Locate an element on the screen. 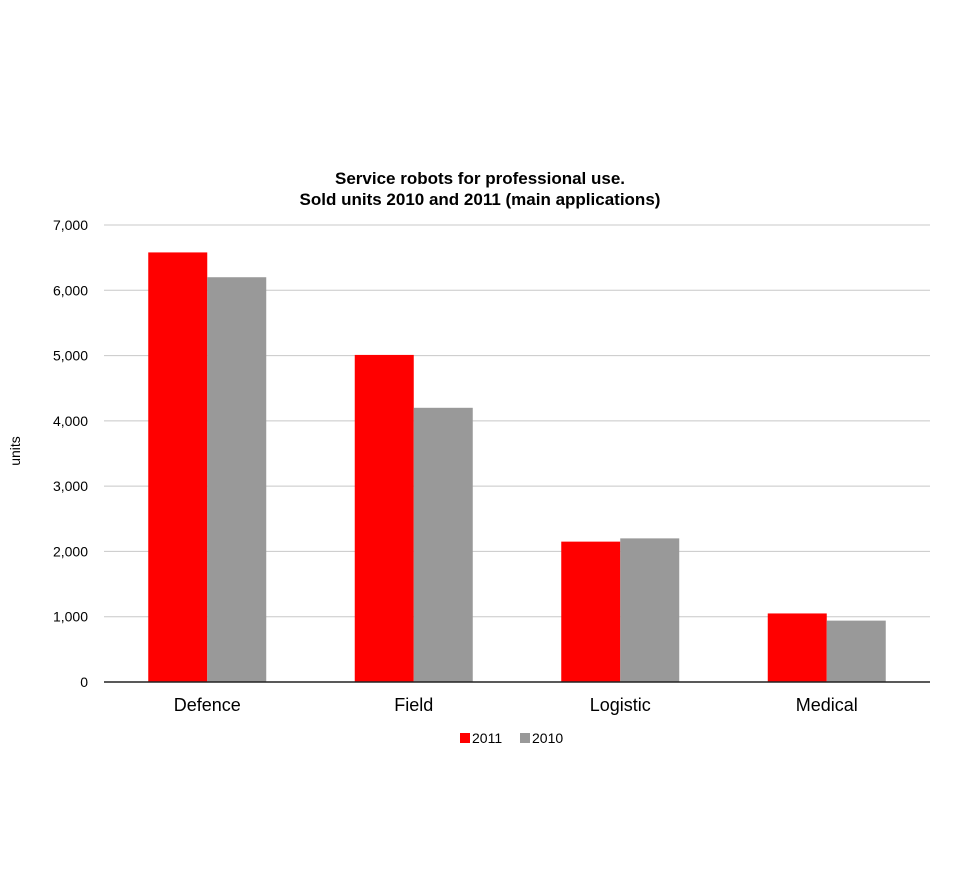 The width and height of the screenshot is (960, 892). bar-medical-2010 is located at coordinates (856, 651).